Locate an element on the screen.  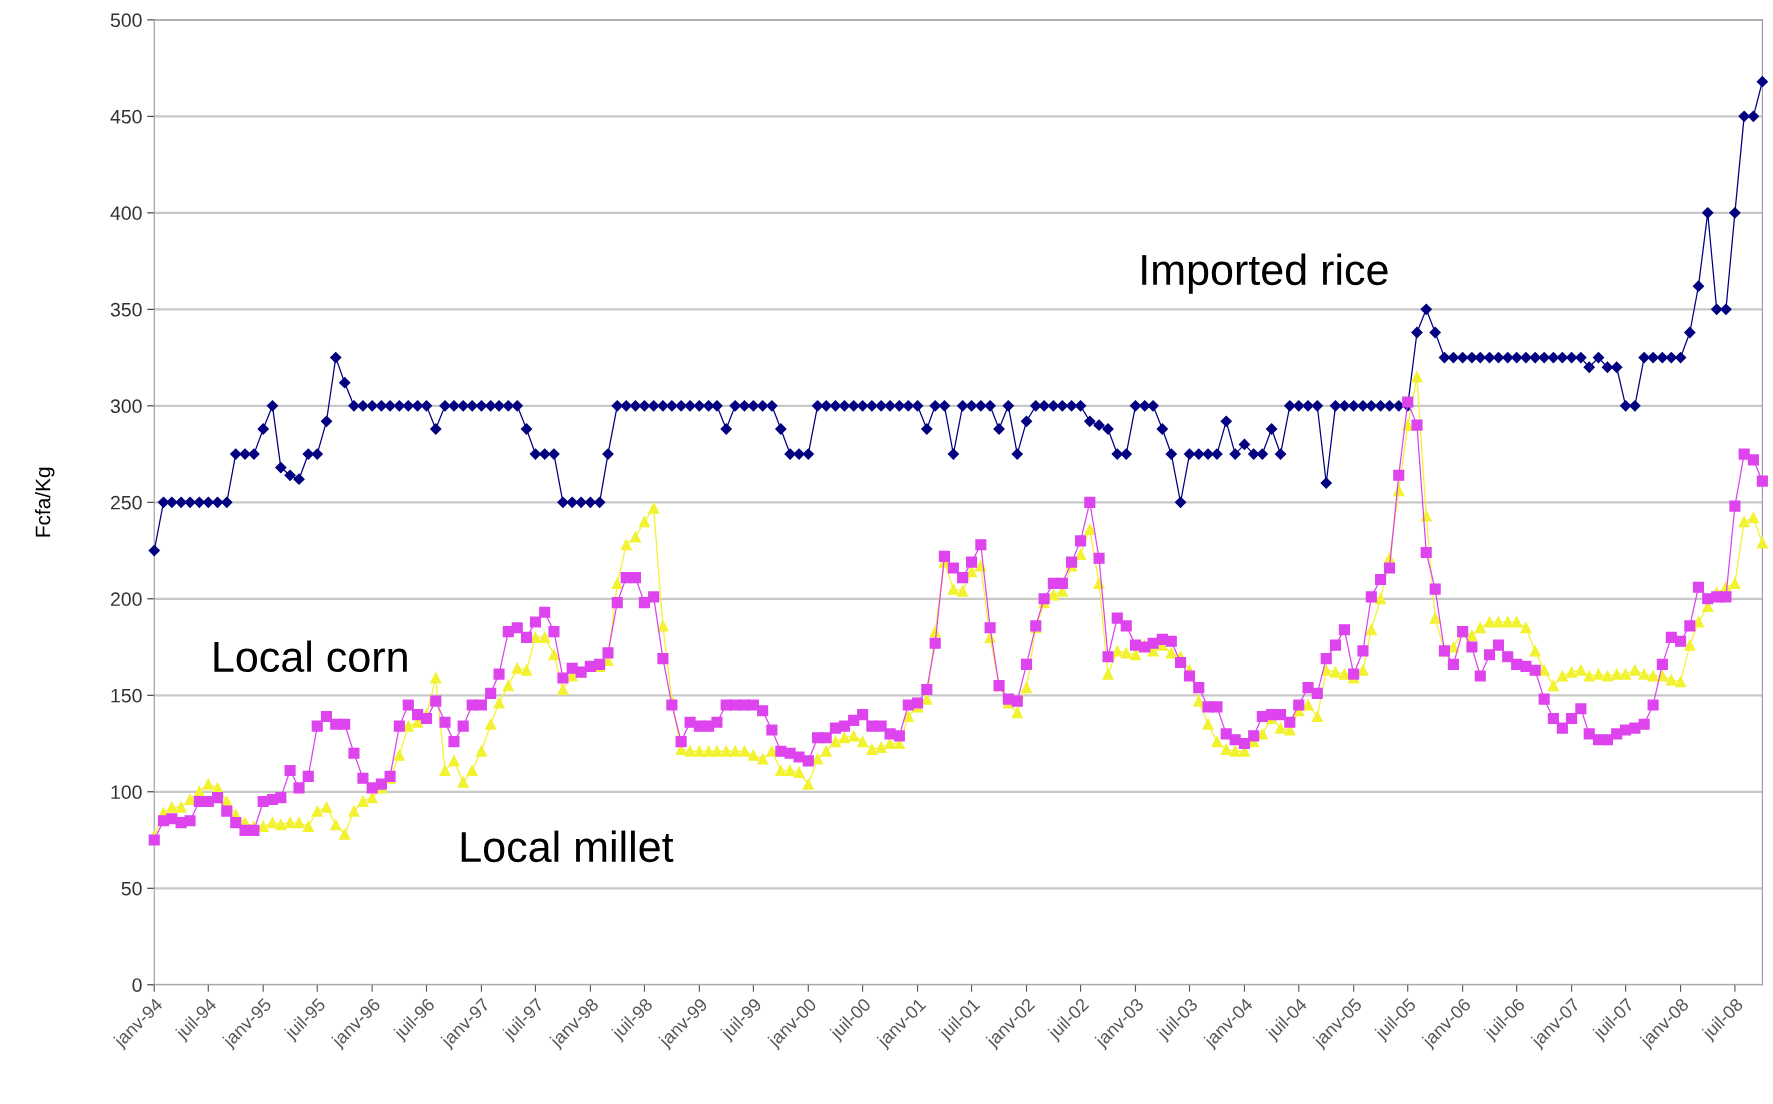
y-tick-label: 250 is located at coordinates (126, 502).